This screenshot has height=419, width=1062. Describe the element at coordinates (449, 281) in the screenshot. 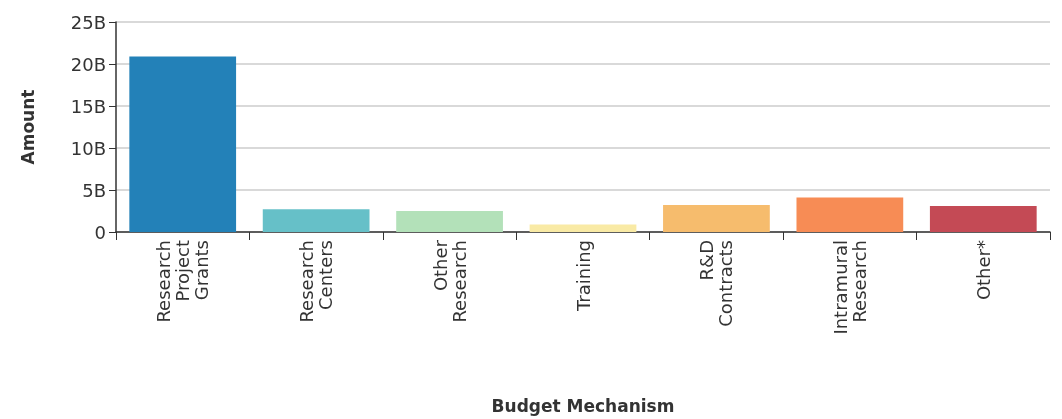

I see `x-tick-label: Other Research` at that location.